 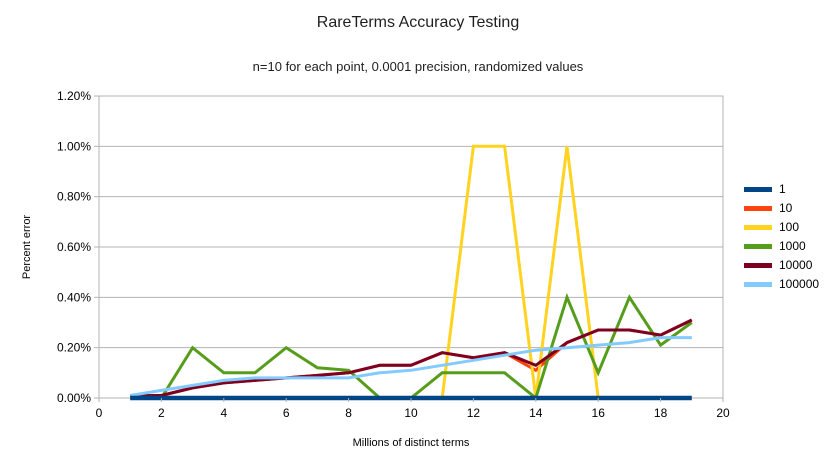 I want to click on chart-title: RareTerms Accuracy Testing, so click(x=418, y=22).